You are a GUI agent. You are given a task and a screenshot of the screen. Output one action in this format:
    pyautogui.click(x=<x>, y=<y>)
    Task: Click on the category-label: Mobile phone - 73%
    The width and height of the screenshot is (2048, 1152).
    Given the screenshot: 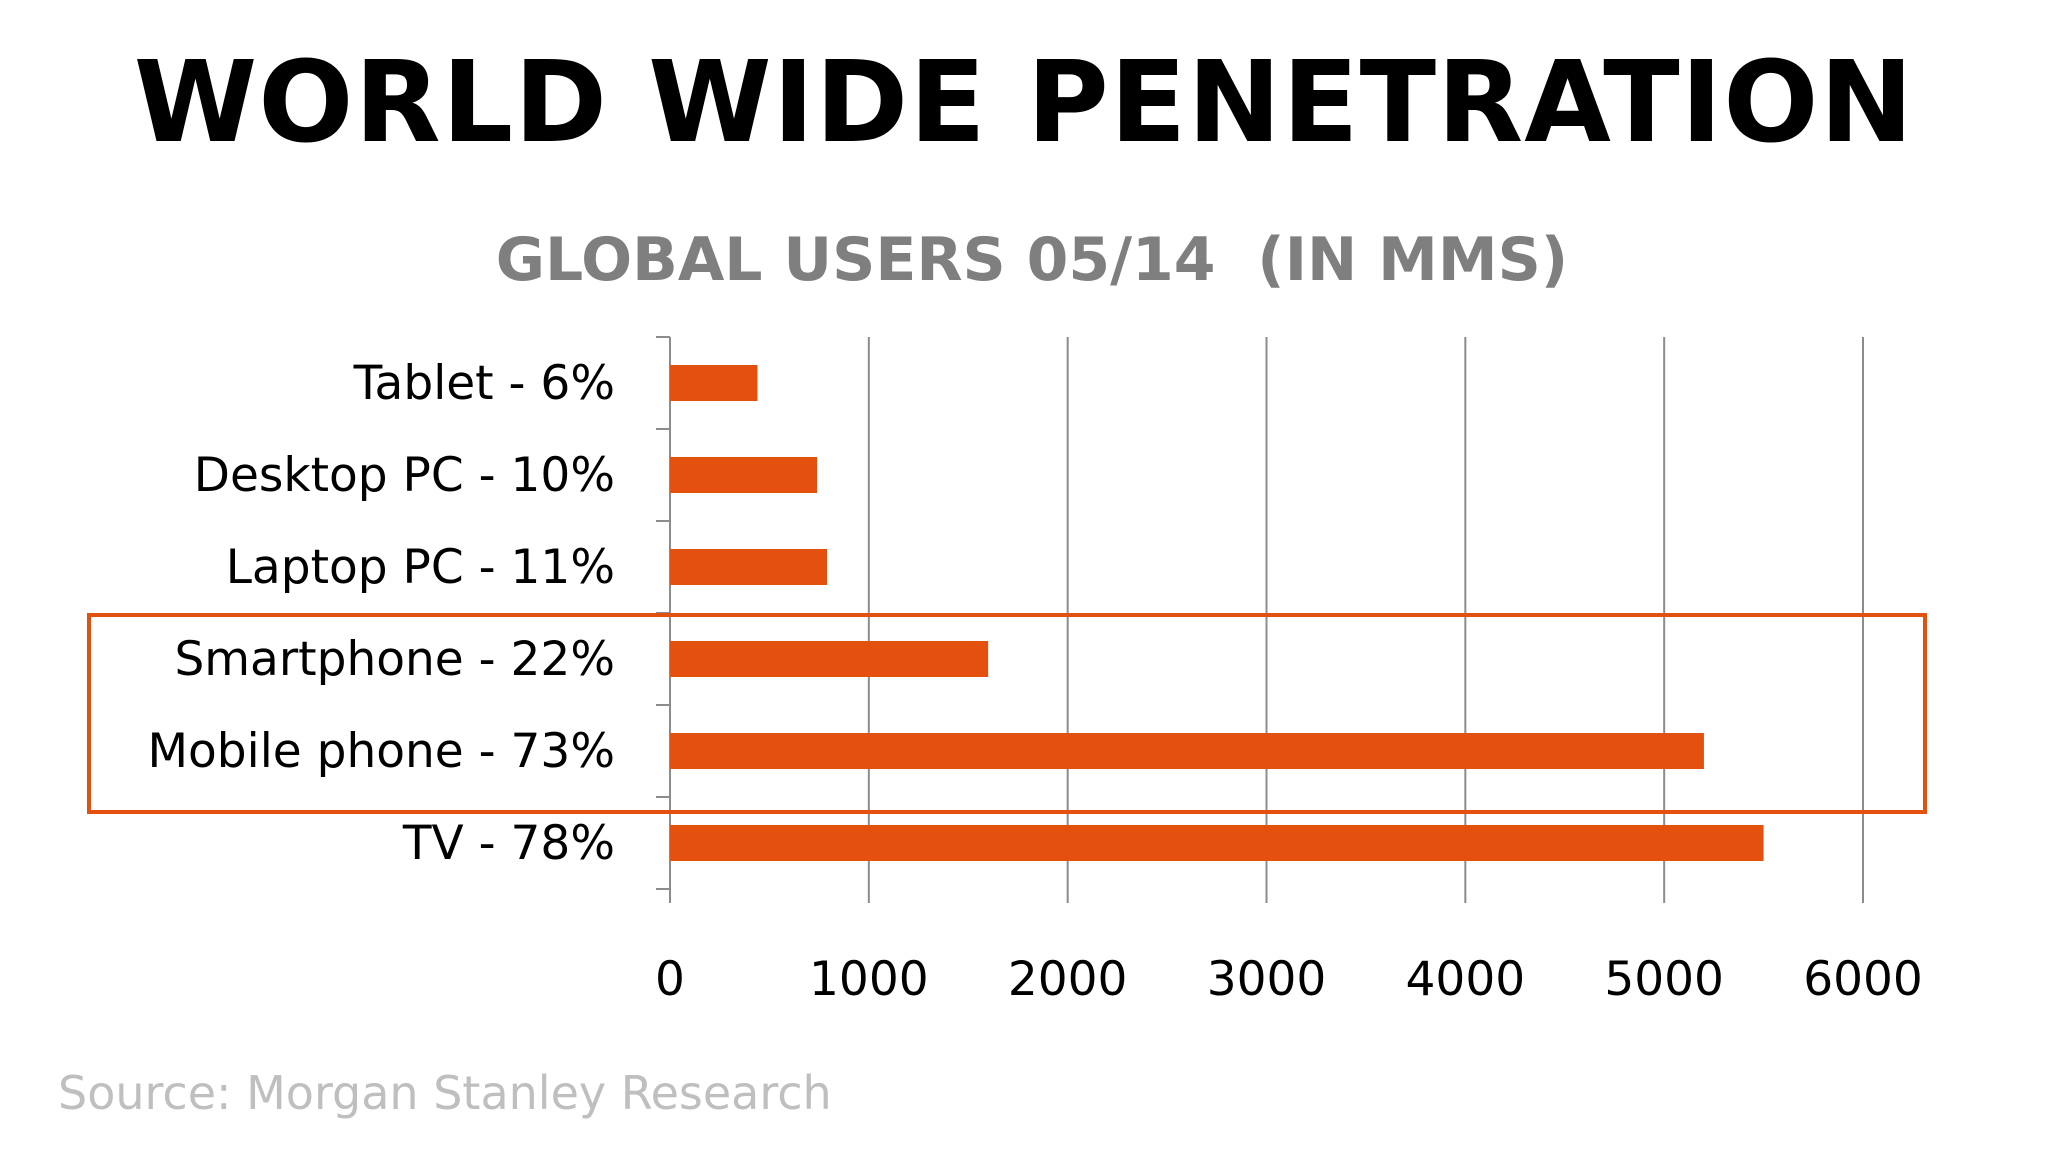 What is the action you would take?
    pyautogui.click(x=382, y=751)
    